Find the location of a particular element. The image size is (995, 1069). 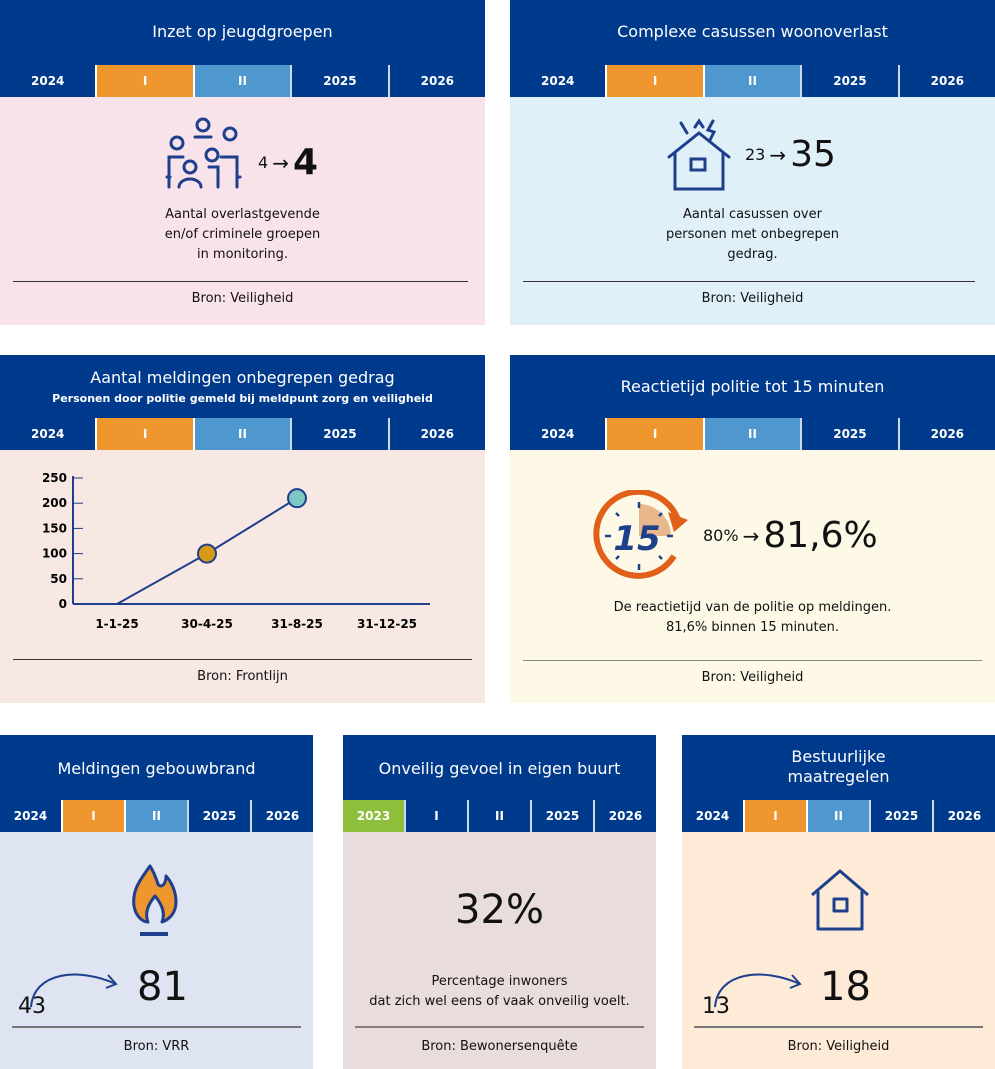

card-title: Bestuurlijke maatregelen is located at coordinates (838, 767).